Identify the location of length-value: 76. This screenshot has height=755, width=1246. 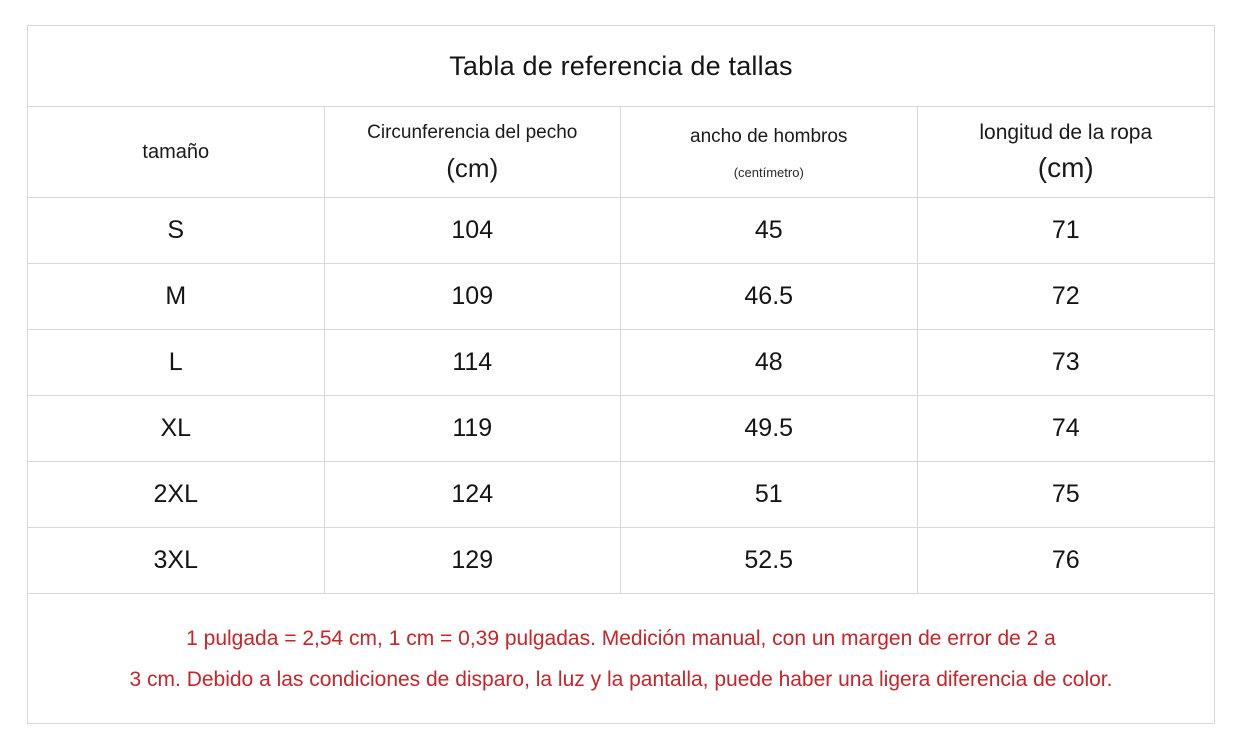
(1065, 560).